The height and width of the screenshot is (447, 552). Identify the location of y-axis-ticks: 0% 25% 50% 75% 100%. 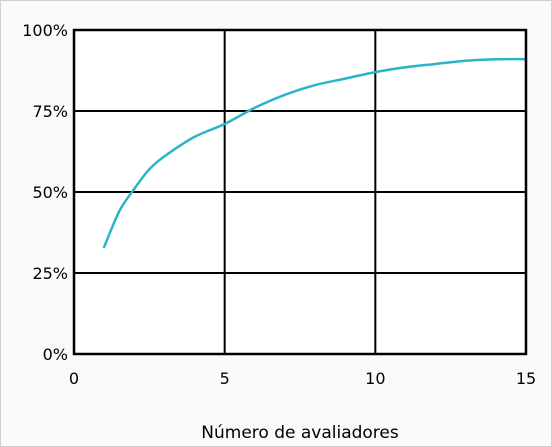
(45, 192).